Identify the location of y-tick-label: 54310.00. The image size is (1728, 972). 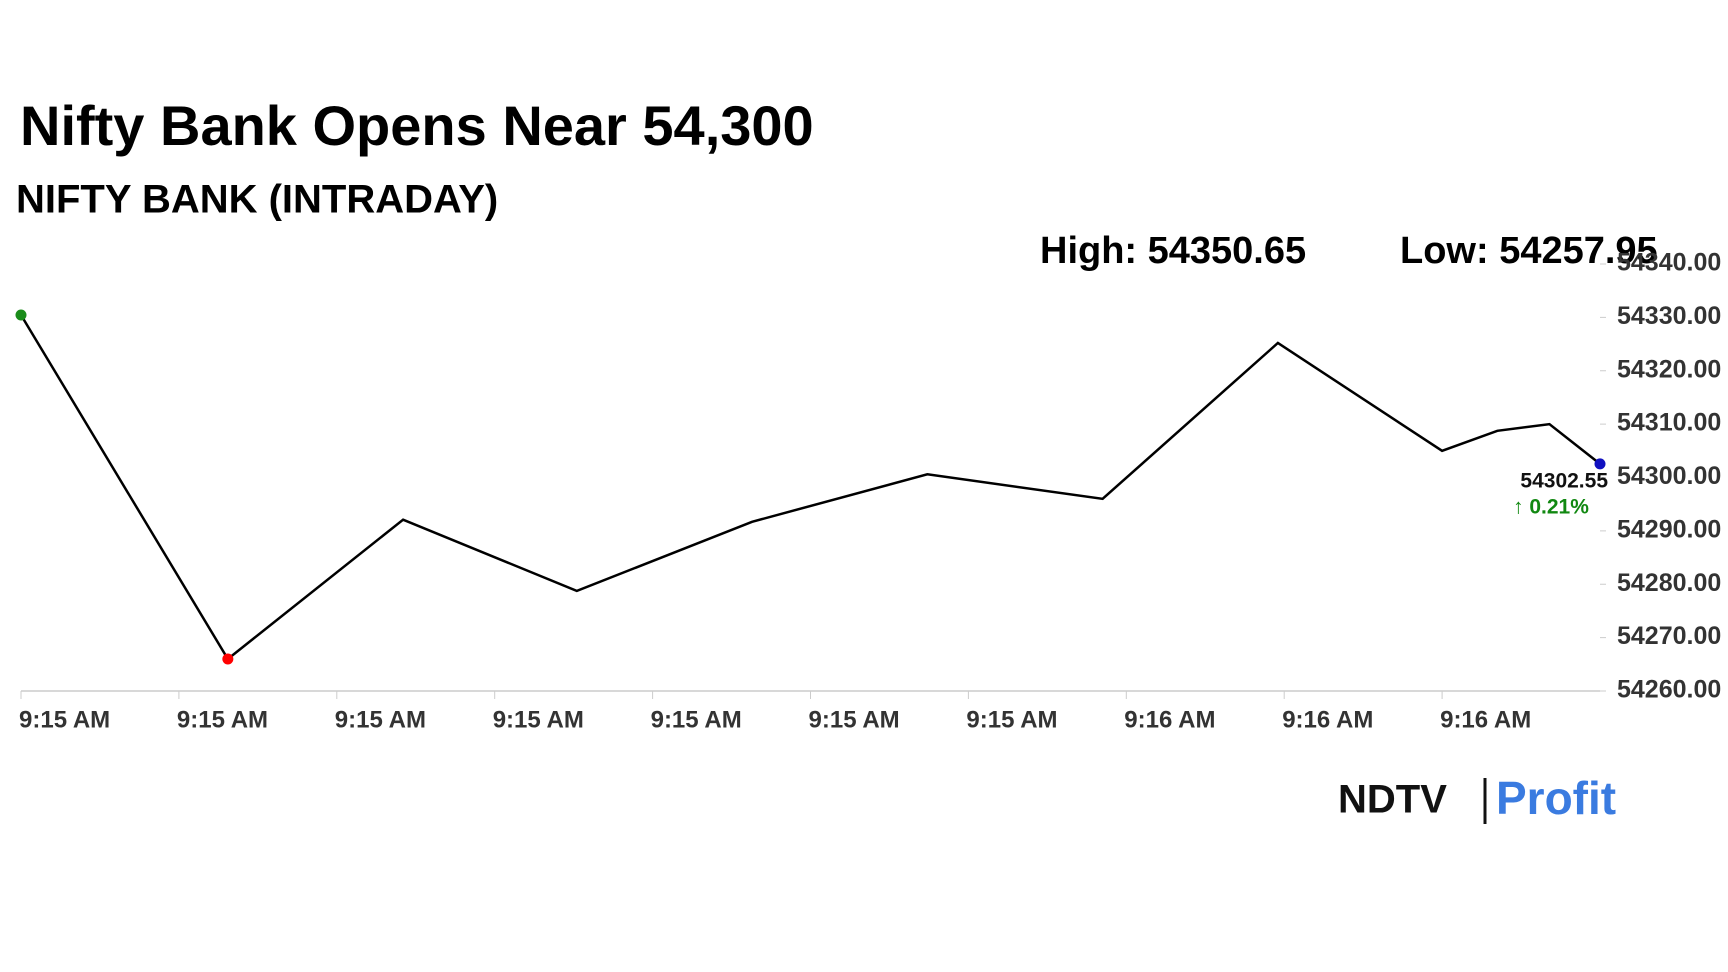
(1669, 423).